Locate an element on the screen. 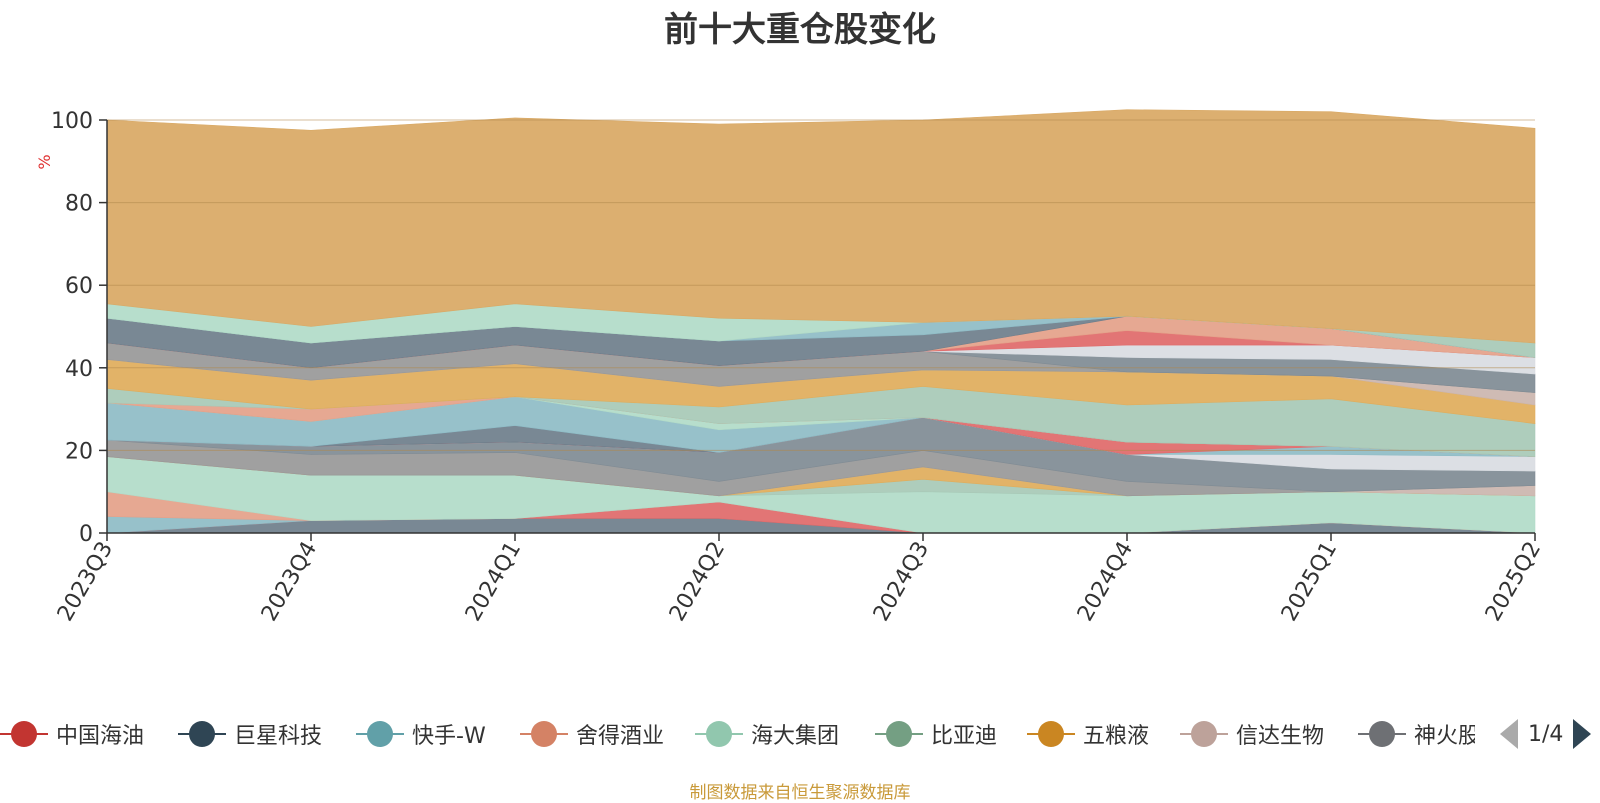 The image size is (1600, 803). y-tick-label: 100 is located at coordinates (72, 121).